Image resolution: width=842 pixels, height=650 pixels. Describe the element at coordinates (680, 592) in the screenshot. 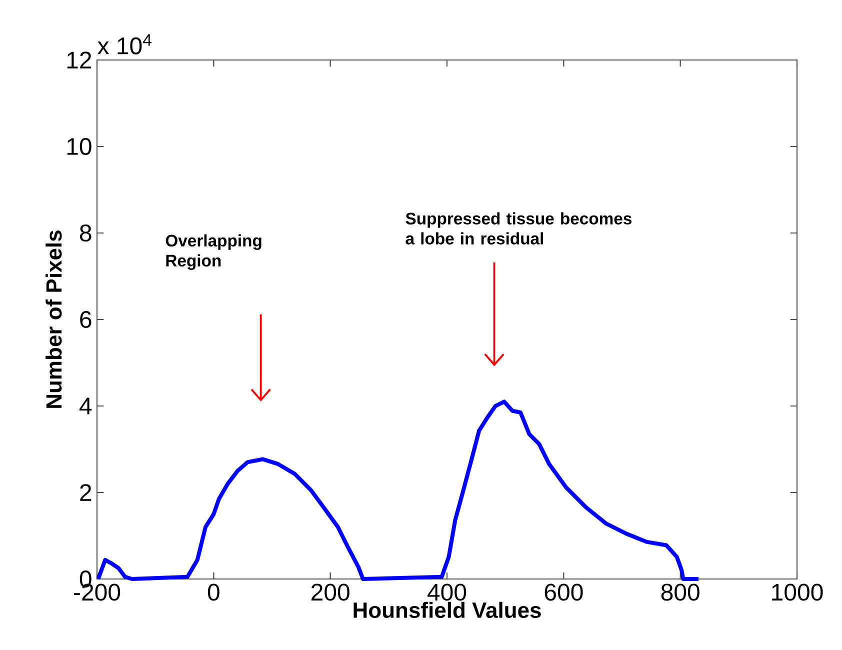

I see `x-tick-label: 800` at that location.